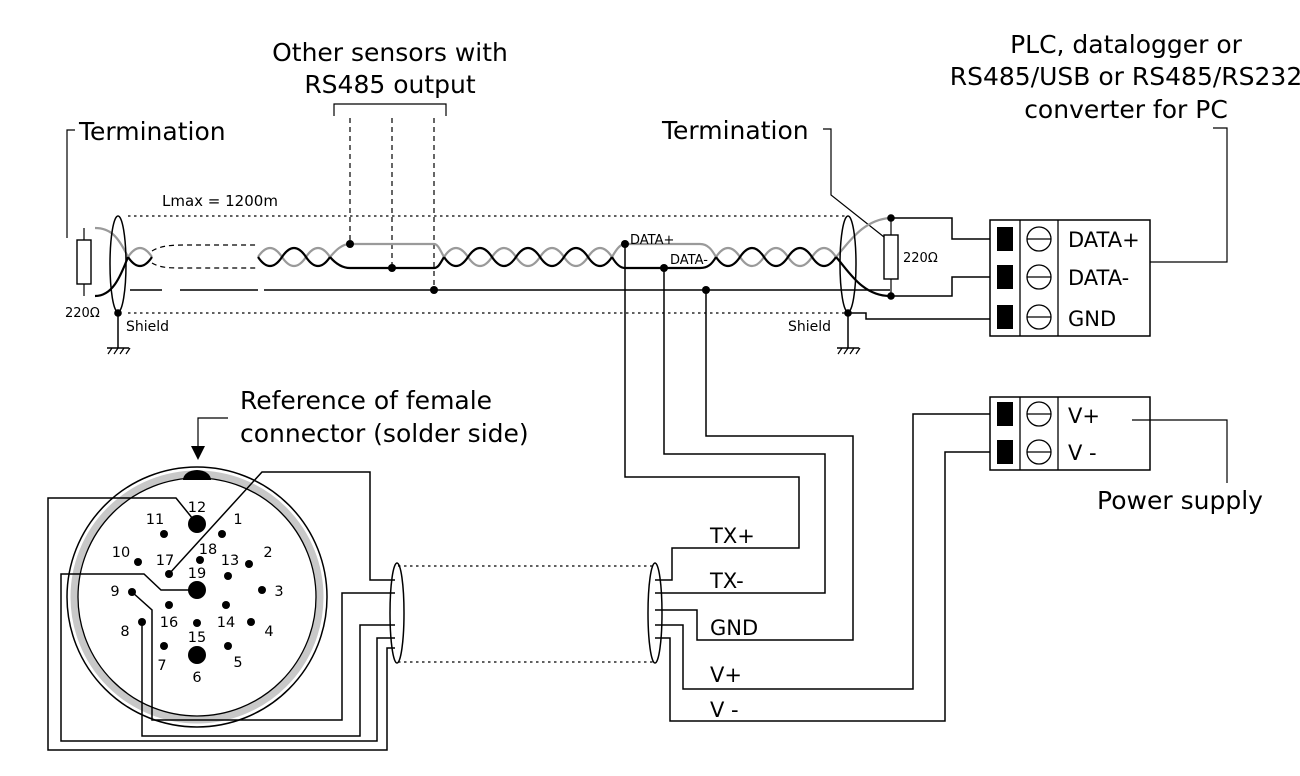 The width and height of the screenshot is (1300, 776). I want to click on shield-right-label: Shield, so click(809, 327).